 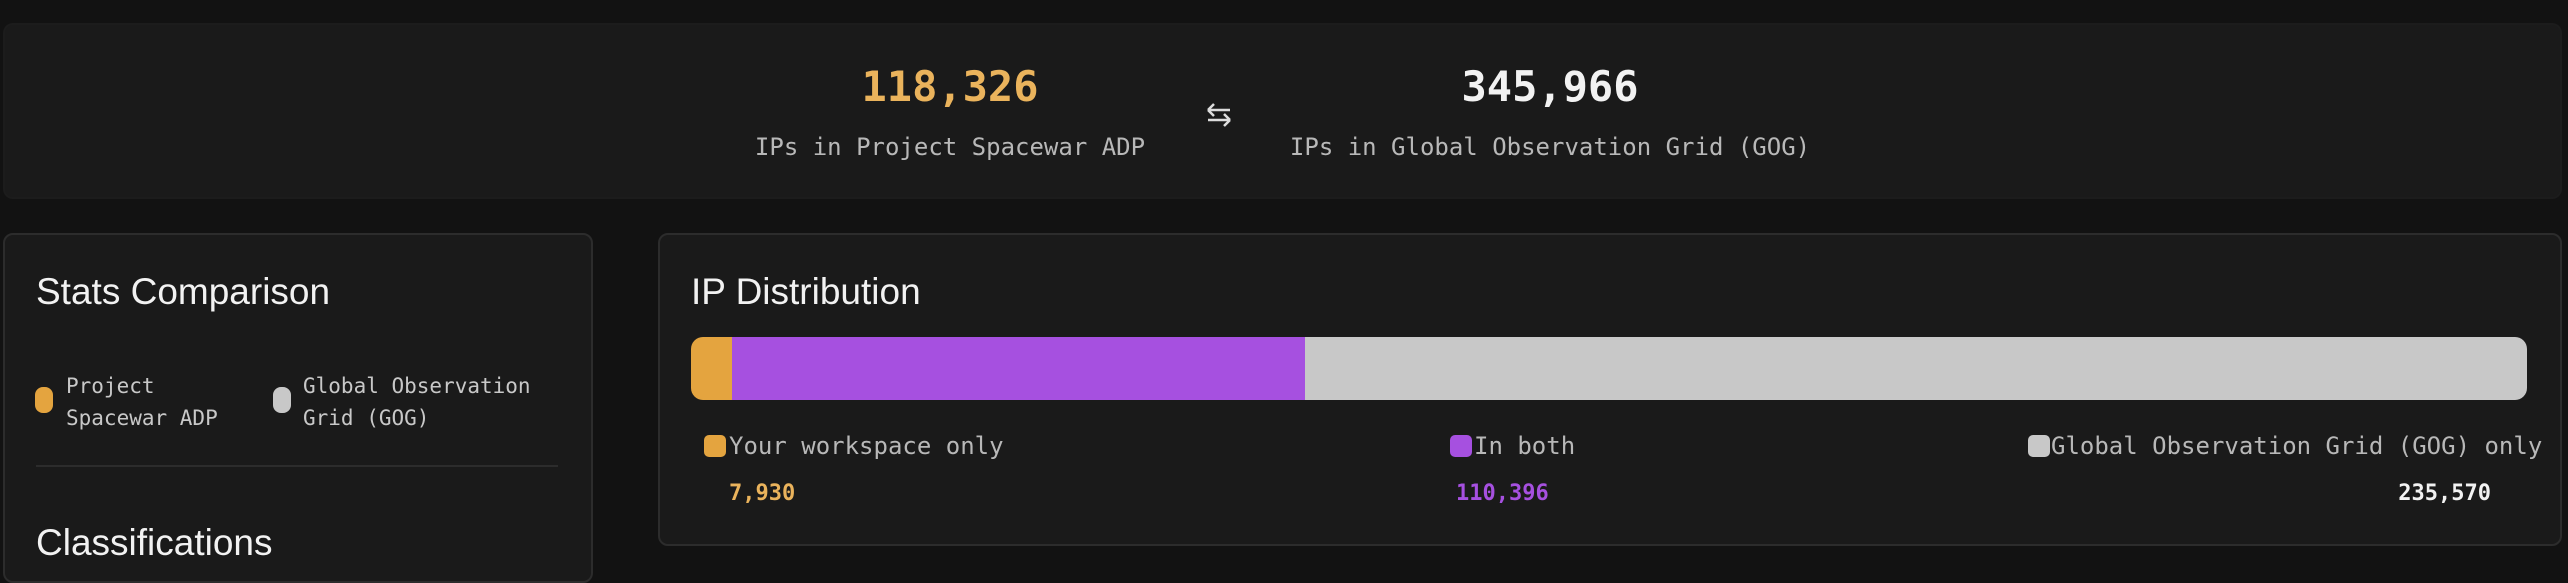 What do you see at coordinates (762, 493) in the screenshot?
I see `segment-value: 7,930` at bounding box center [762, 493].